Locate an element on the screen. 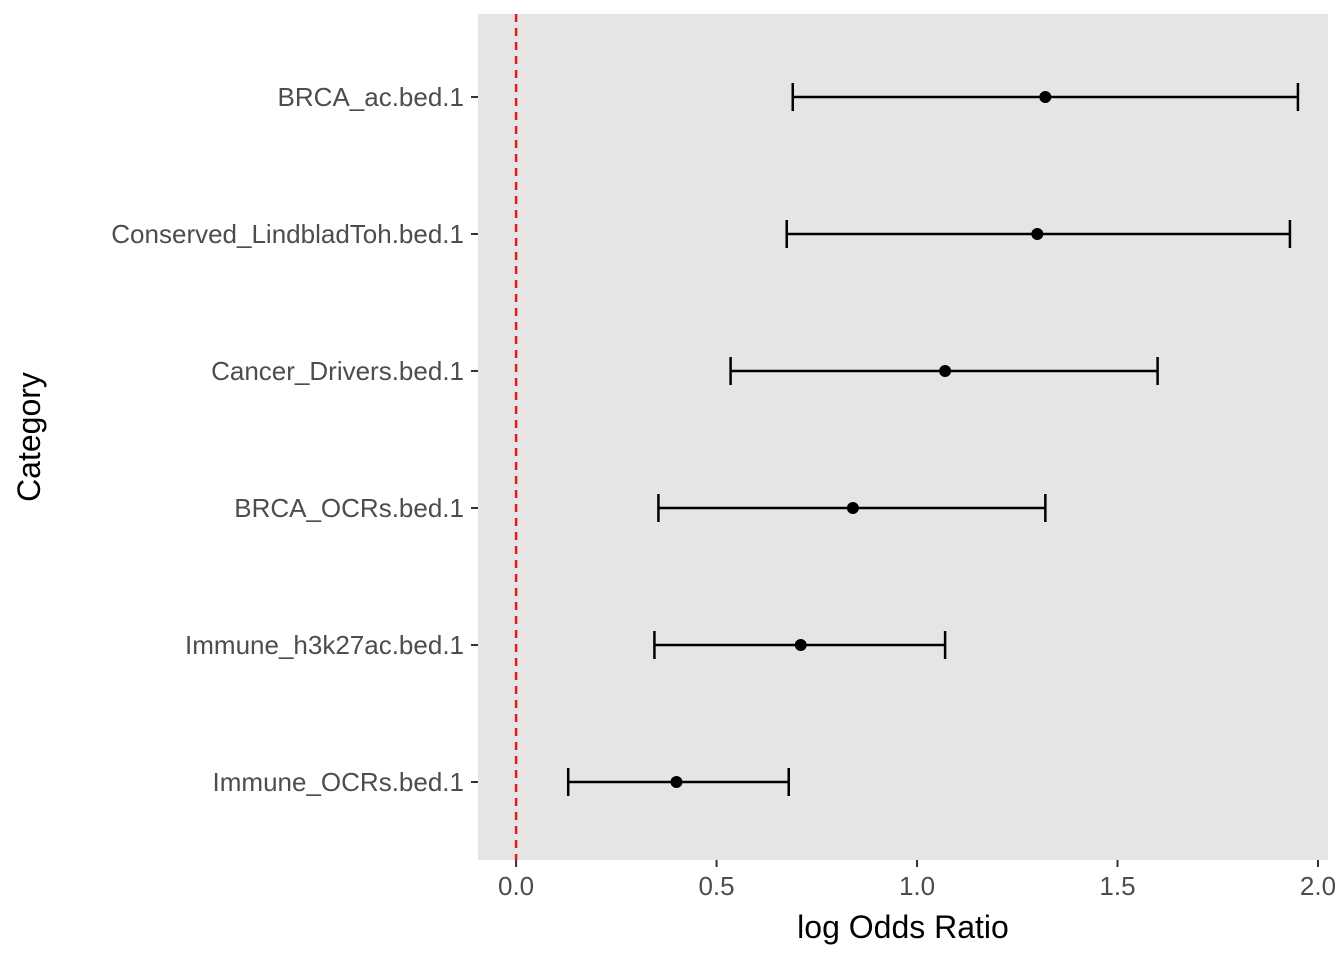 This screenshot has width=1344, height=960. x-tick-label: 1.5 is located at coordinates (1117, 886).